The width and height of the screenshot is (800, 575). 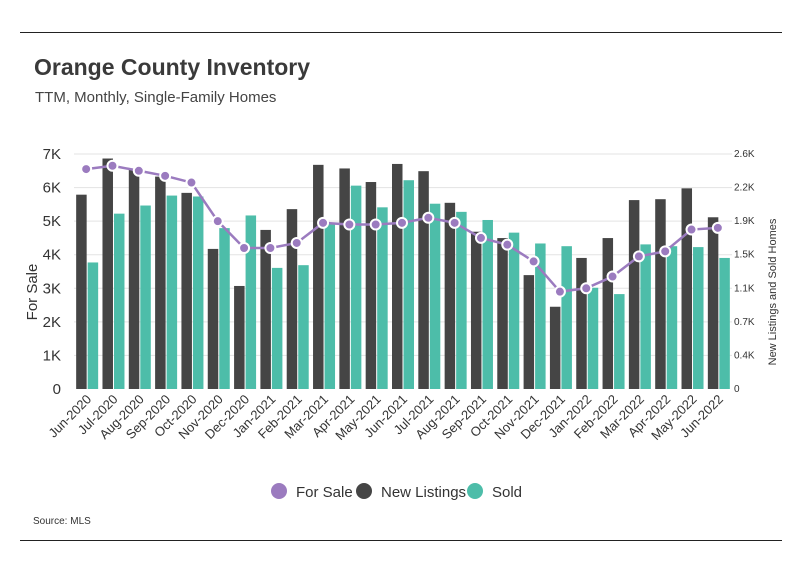 What do you see at coordinates (52, 355) in the screenshot?
I see `left-tick-label: 1K` at bounding box center [52, 355].